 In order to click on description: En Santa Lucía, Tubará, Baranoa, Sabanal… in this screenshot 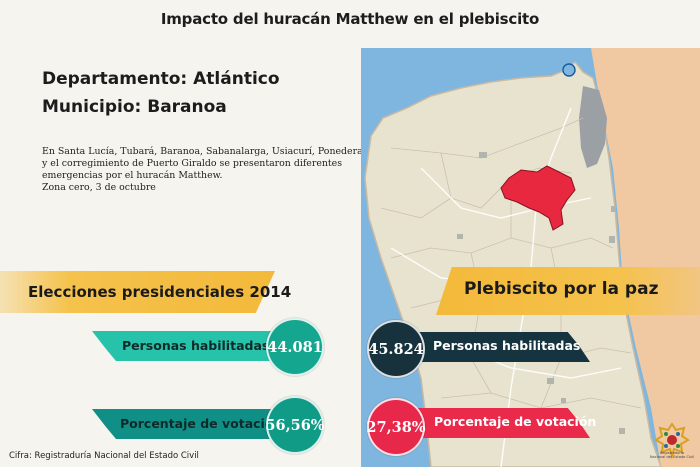, I will do `click(202, 170)`.